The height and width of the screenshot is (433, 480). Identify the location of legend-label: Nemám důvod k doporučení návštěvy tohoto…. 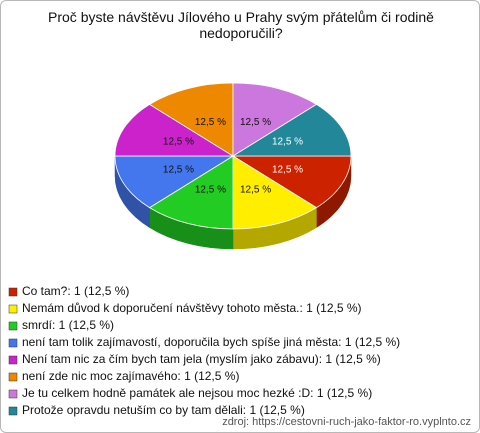
(192, 308).